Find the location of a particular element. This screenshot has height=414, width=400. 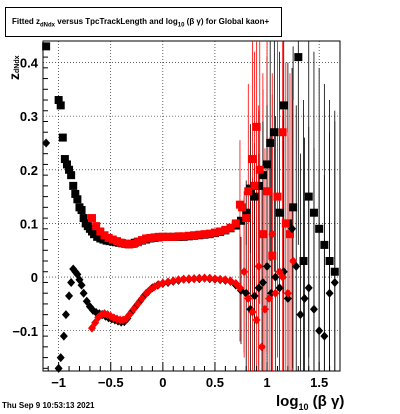

y-tick-label: 0.3 is located at coordinates (29, 116).